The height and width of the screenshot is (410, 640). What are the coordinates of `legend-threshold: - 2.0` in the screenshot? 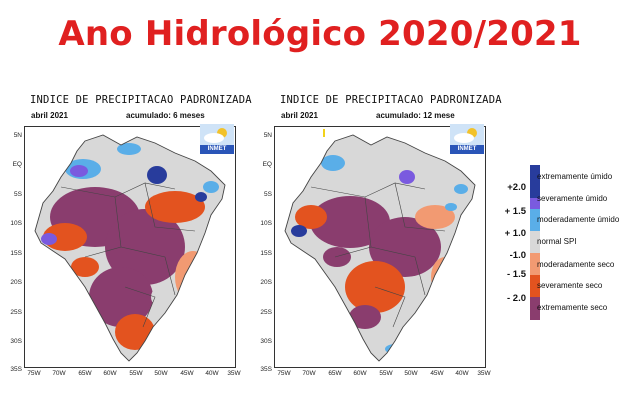 It's located at (516, 298).